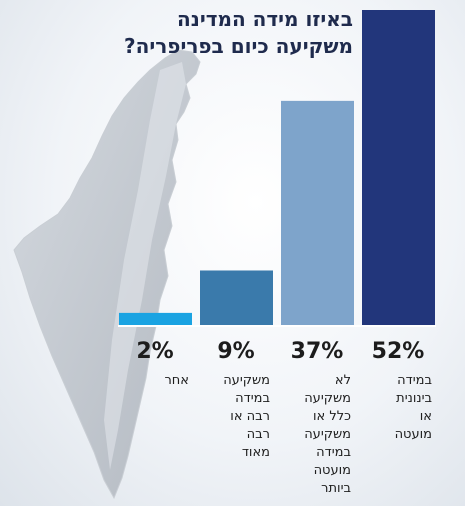 This screenshot has width=465, height=506. What do you see at coordinates (331, 416) in the screenshot?
I see `category-label-line: כלל או` at bounding box center [331, 416].